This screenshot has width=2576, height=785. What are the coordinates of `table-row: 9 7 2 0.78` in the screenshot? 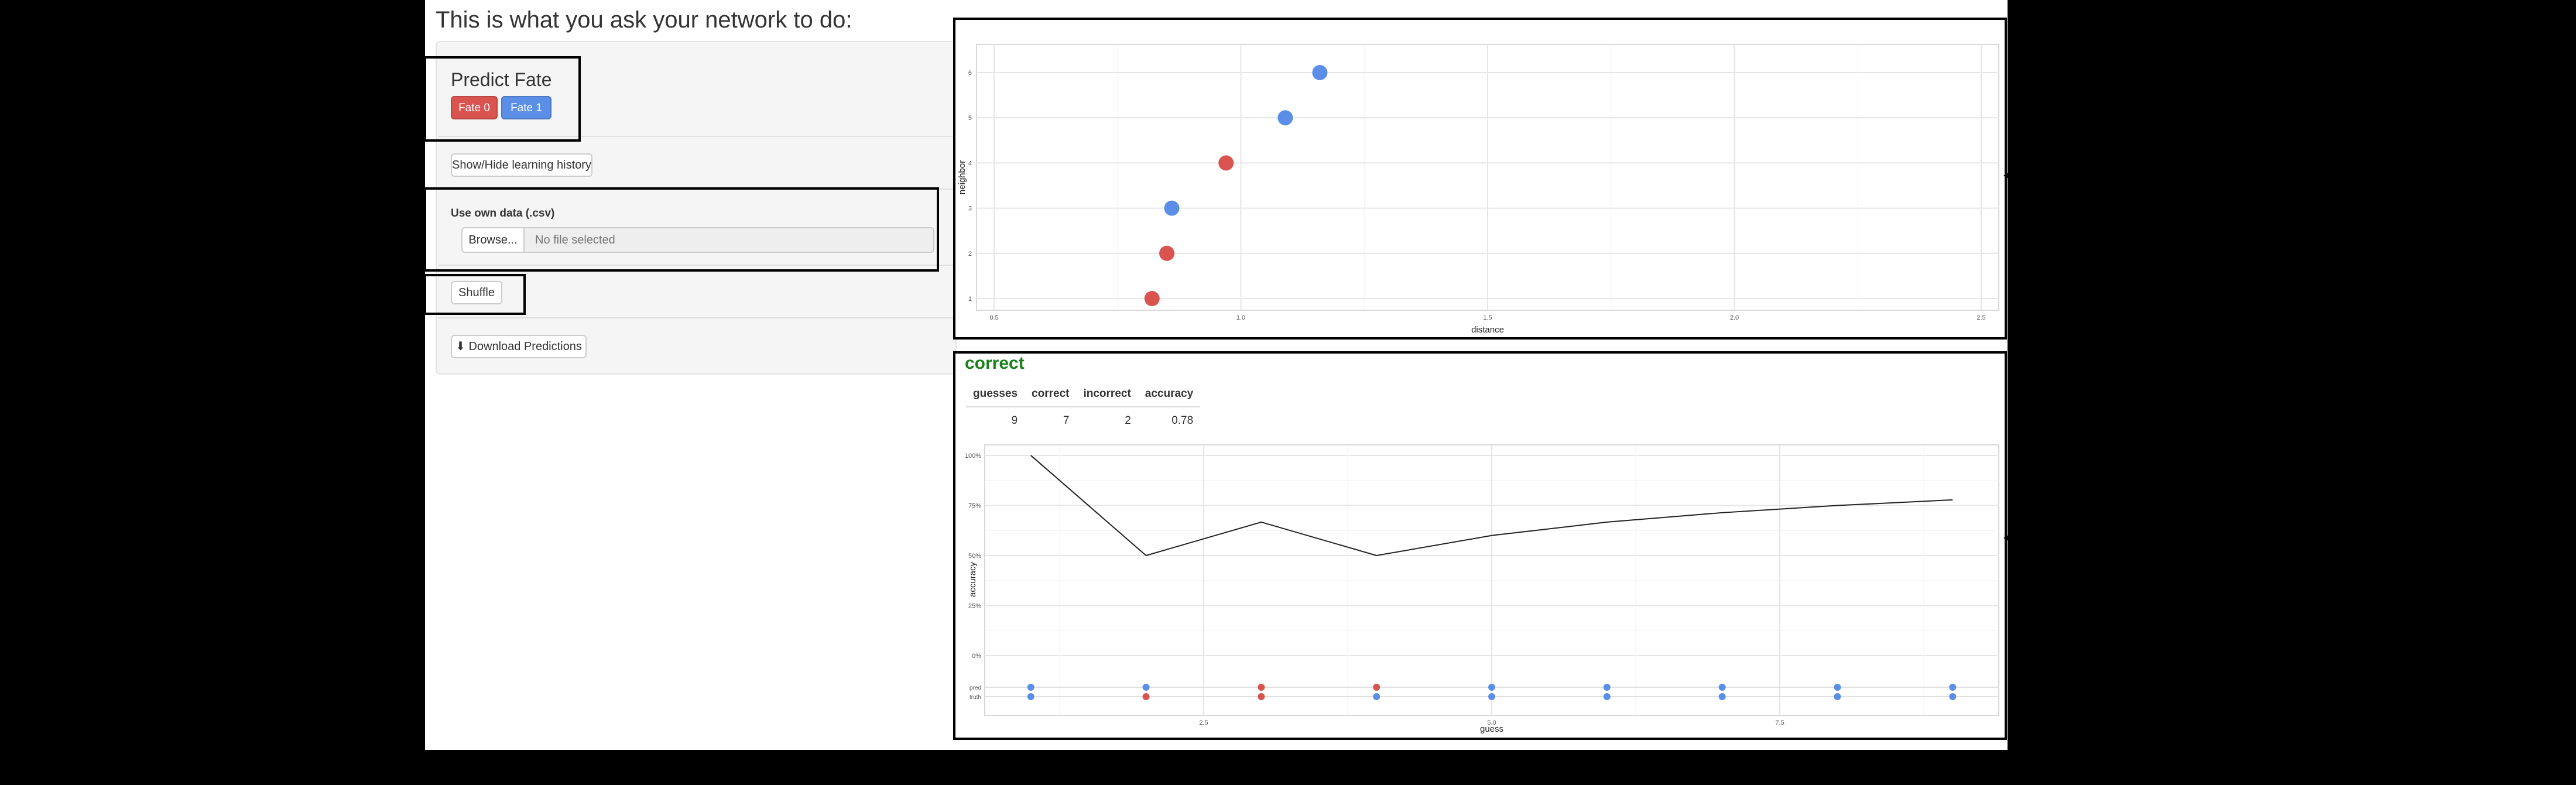 It's located at (1083, 419).